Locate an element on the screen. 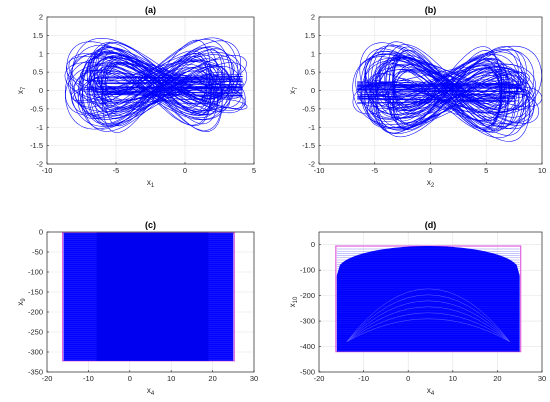 This screenshot has height=402, width=550. chart-title: (a) is located at coordinates (150, 10).